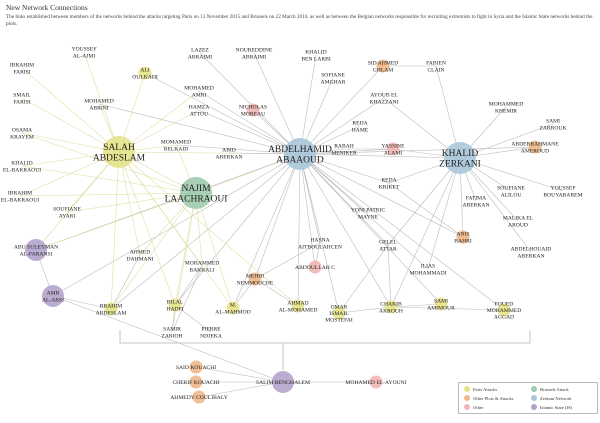  What do you see at coordinates (388, 181) in the screenshot?
I see `node-label: REDA` at bounding box center [388, 181].